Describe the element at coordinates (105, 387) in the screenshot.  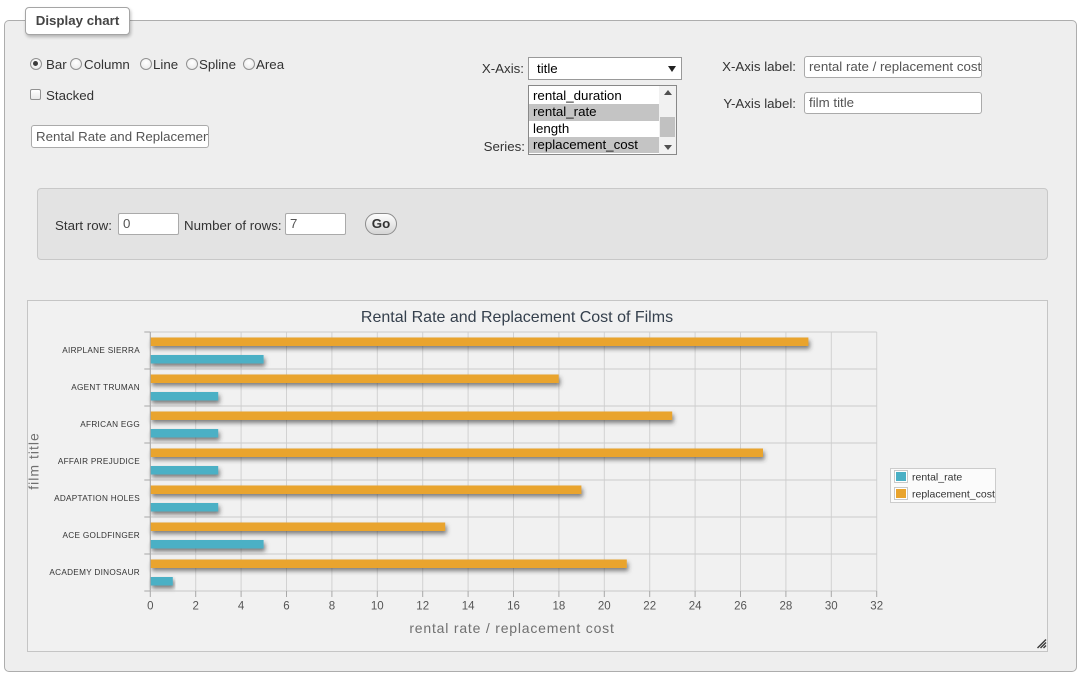
I see `svg-text: AGENT TRUMAN` at that location.